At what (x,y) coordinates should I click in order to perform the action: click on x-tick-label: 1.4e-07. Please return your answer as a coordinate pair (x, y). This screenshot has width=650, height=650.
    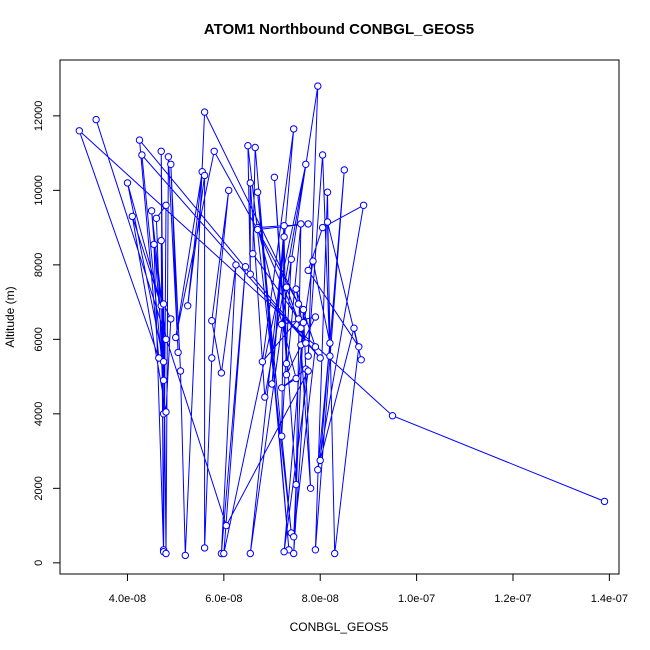
    Looking at the image, I should click on (609, 599).